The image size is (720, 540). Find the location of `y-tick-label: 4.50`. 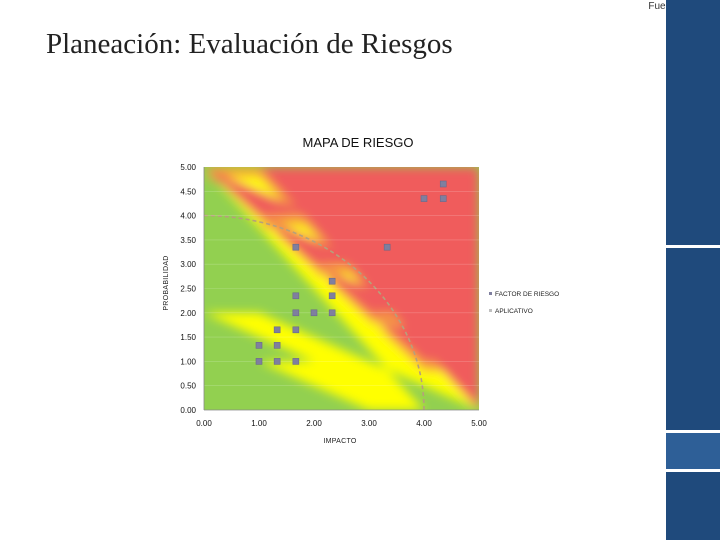

y-tick-label: 4.50 is located at coordinates (188, 191).